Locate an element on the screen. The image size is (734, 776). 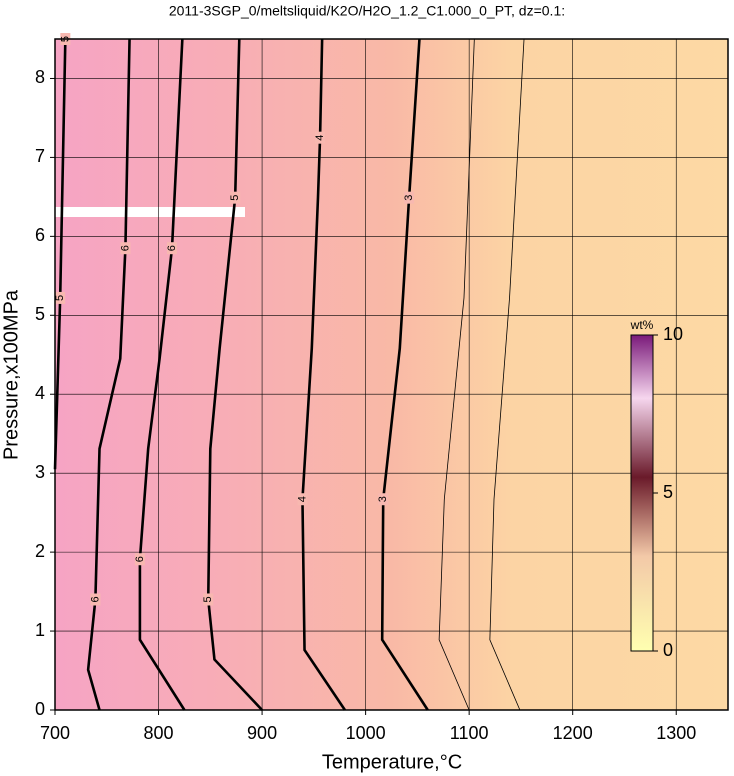
y-tick-label: 8 is located at coordinates (40, 77).